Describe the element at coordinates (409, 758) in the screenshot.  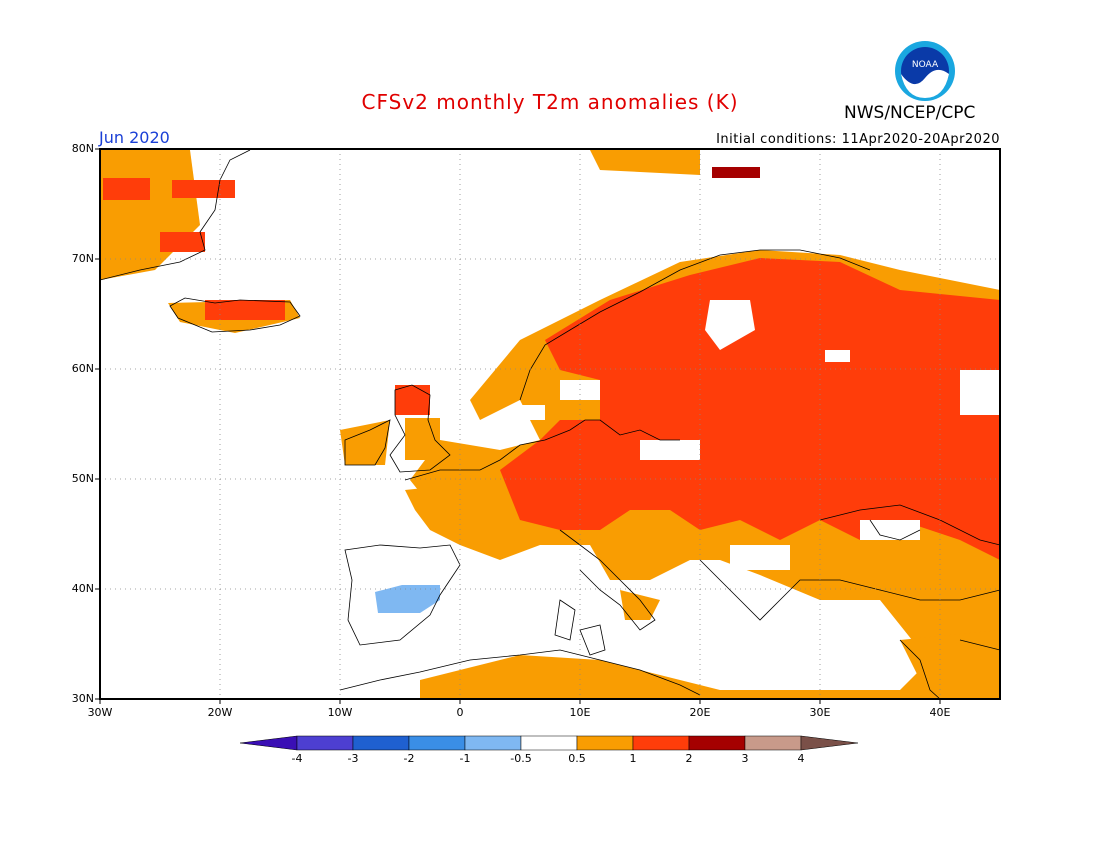
I see `colorbar-label: -2` at that location.